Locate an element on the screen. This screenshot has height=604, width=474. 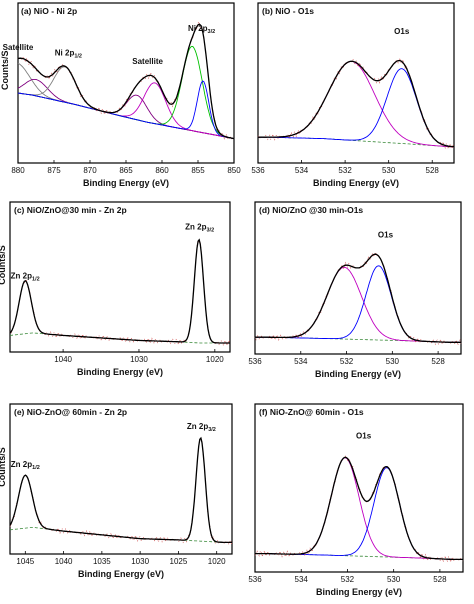
panel-a-annotation-2: Satellite is located at coordinates (147, 61).